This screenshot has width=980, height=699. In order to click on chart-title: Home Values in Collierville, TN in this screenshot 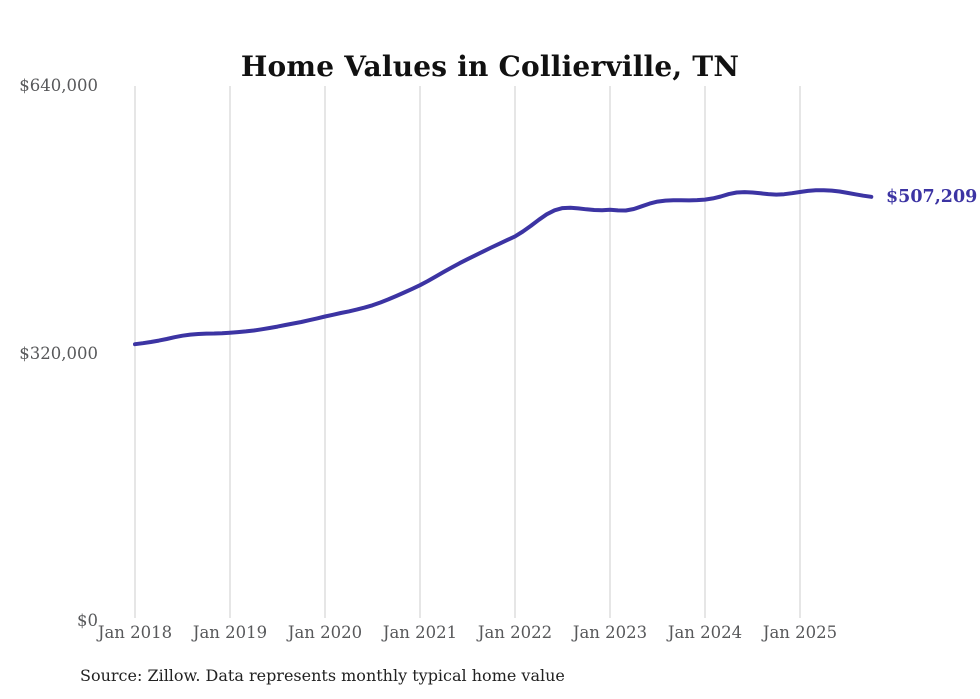, I will do `click(490, 66)`.